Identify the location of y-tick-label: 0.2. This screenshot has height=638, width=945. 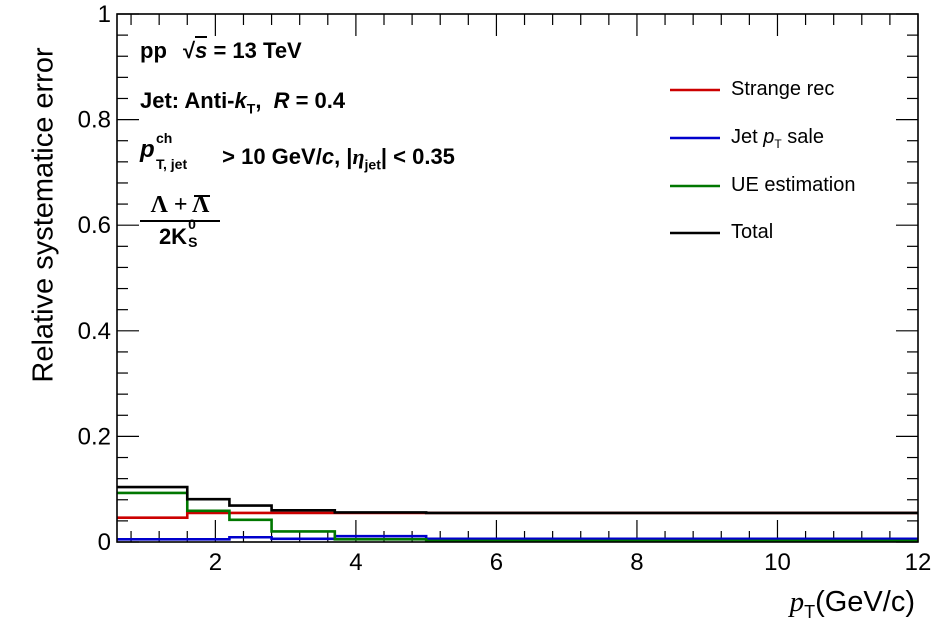
(94, 436).